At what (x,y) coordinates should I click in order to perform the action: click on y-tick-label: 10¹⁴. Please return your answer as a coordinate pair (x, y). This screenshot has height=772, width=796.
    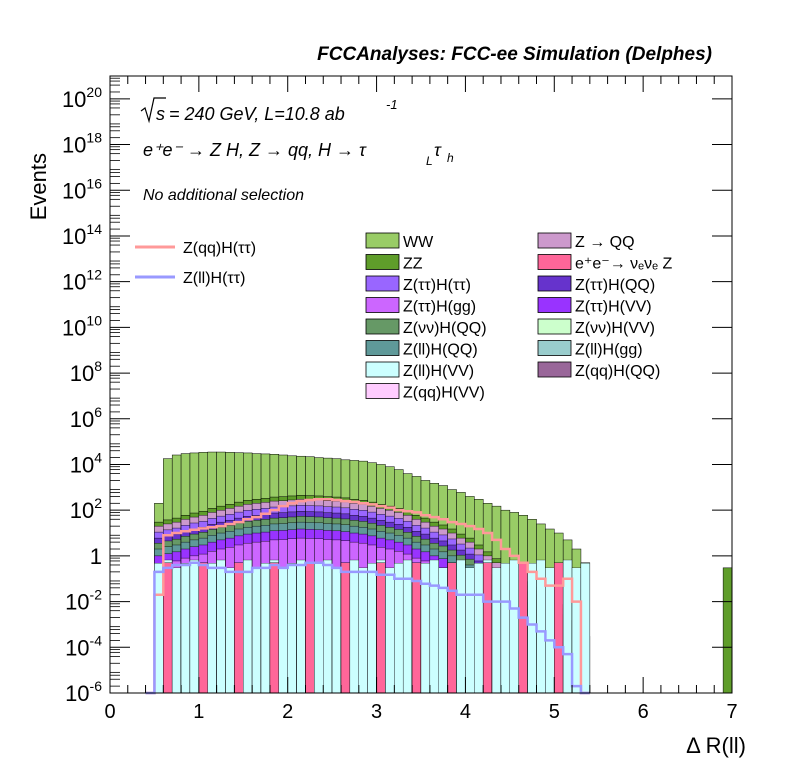
    Looking at the image, I should click on (82, 235).